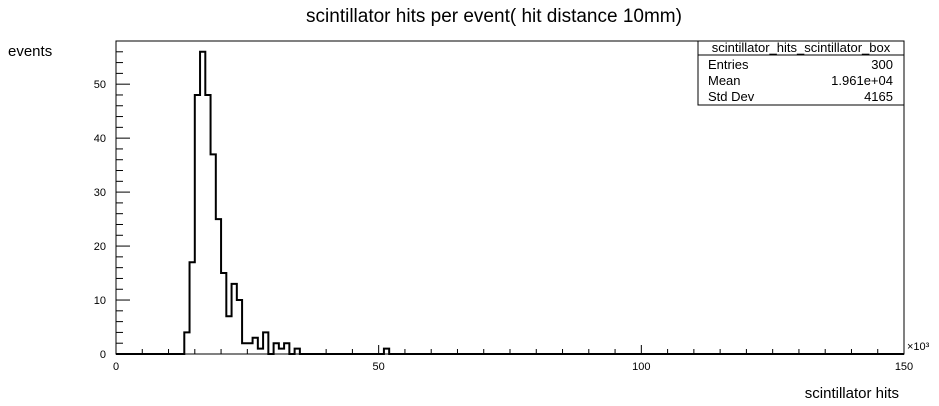 The height and width of the screenshot is (406, 939). What do you see at coordinates (30, 51) in the screenshot?
I see `y-axis-label: events` at bounding box center [30, 51].